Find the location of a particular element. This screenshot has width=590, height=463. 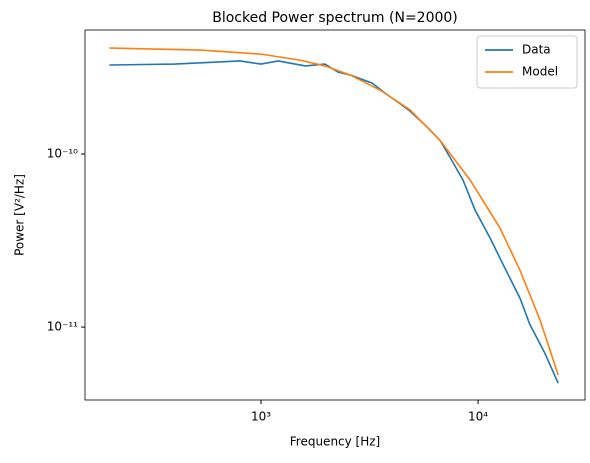

legend: Data Model is located at coordinates (527, 62).